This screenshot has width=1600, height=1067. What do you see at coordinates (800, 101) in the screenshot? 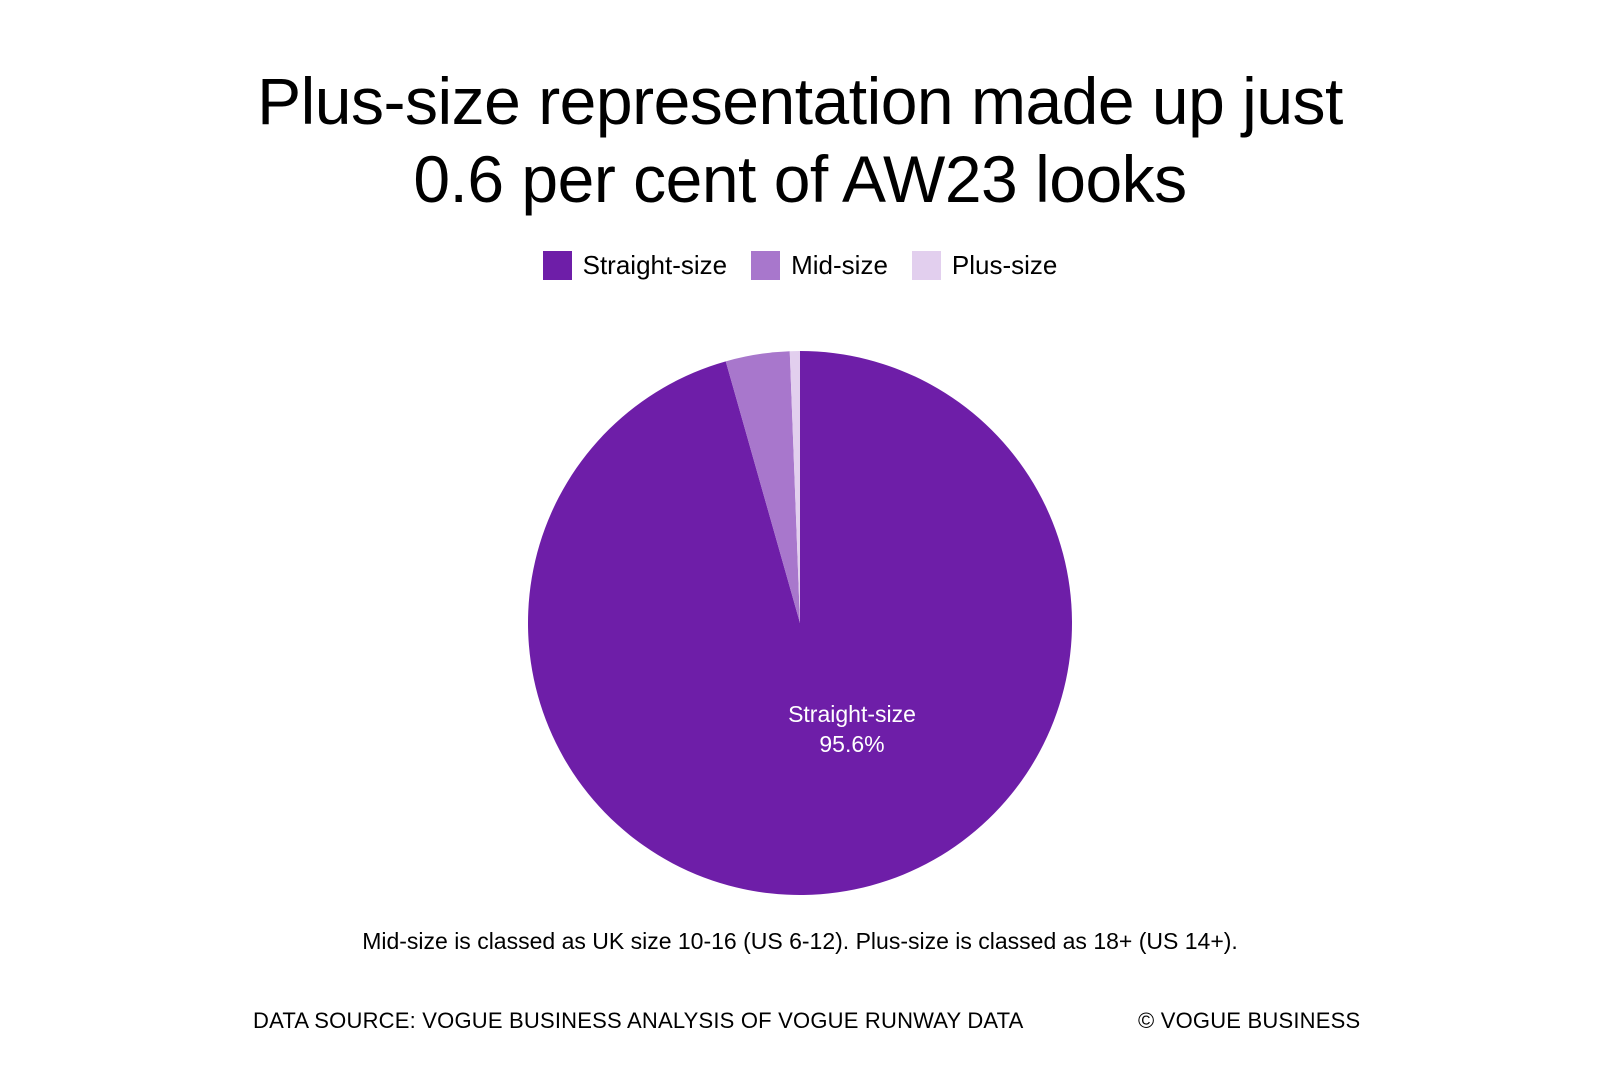
I see `chart-title-line-1: Plus-size representation made up just` at bounding box center [800, 101].